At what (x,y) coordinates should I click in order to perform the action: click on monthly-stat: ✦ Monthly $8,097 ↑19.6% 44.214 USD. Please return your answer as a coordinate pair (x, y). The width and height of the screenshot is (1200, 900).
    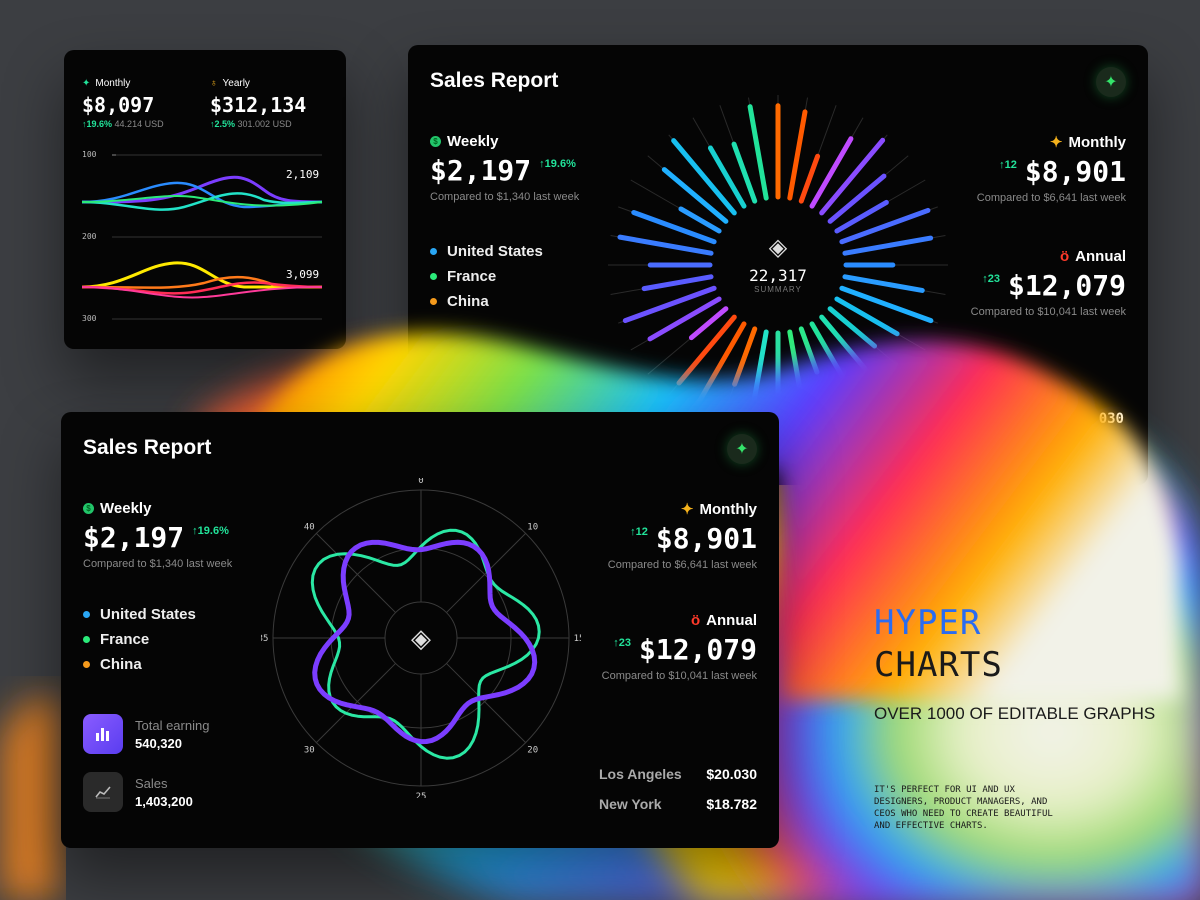
    Looking at the image, I should click on (123, 103).